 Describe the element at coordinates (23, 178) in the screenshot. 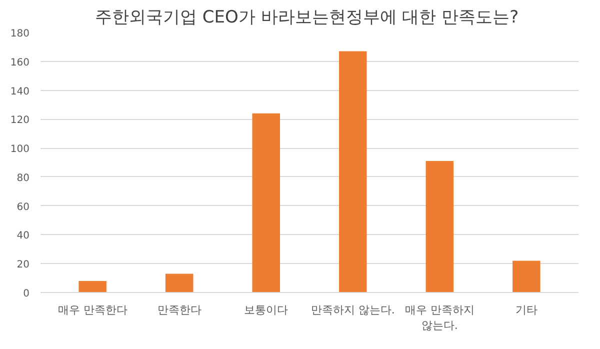

I see `y-tick-label: 80` at that location.